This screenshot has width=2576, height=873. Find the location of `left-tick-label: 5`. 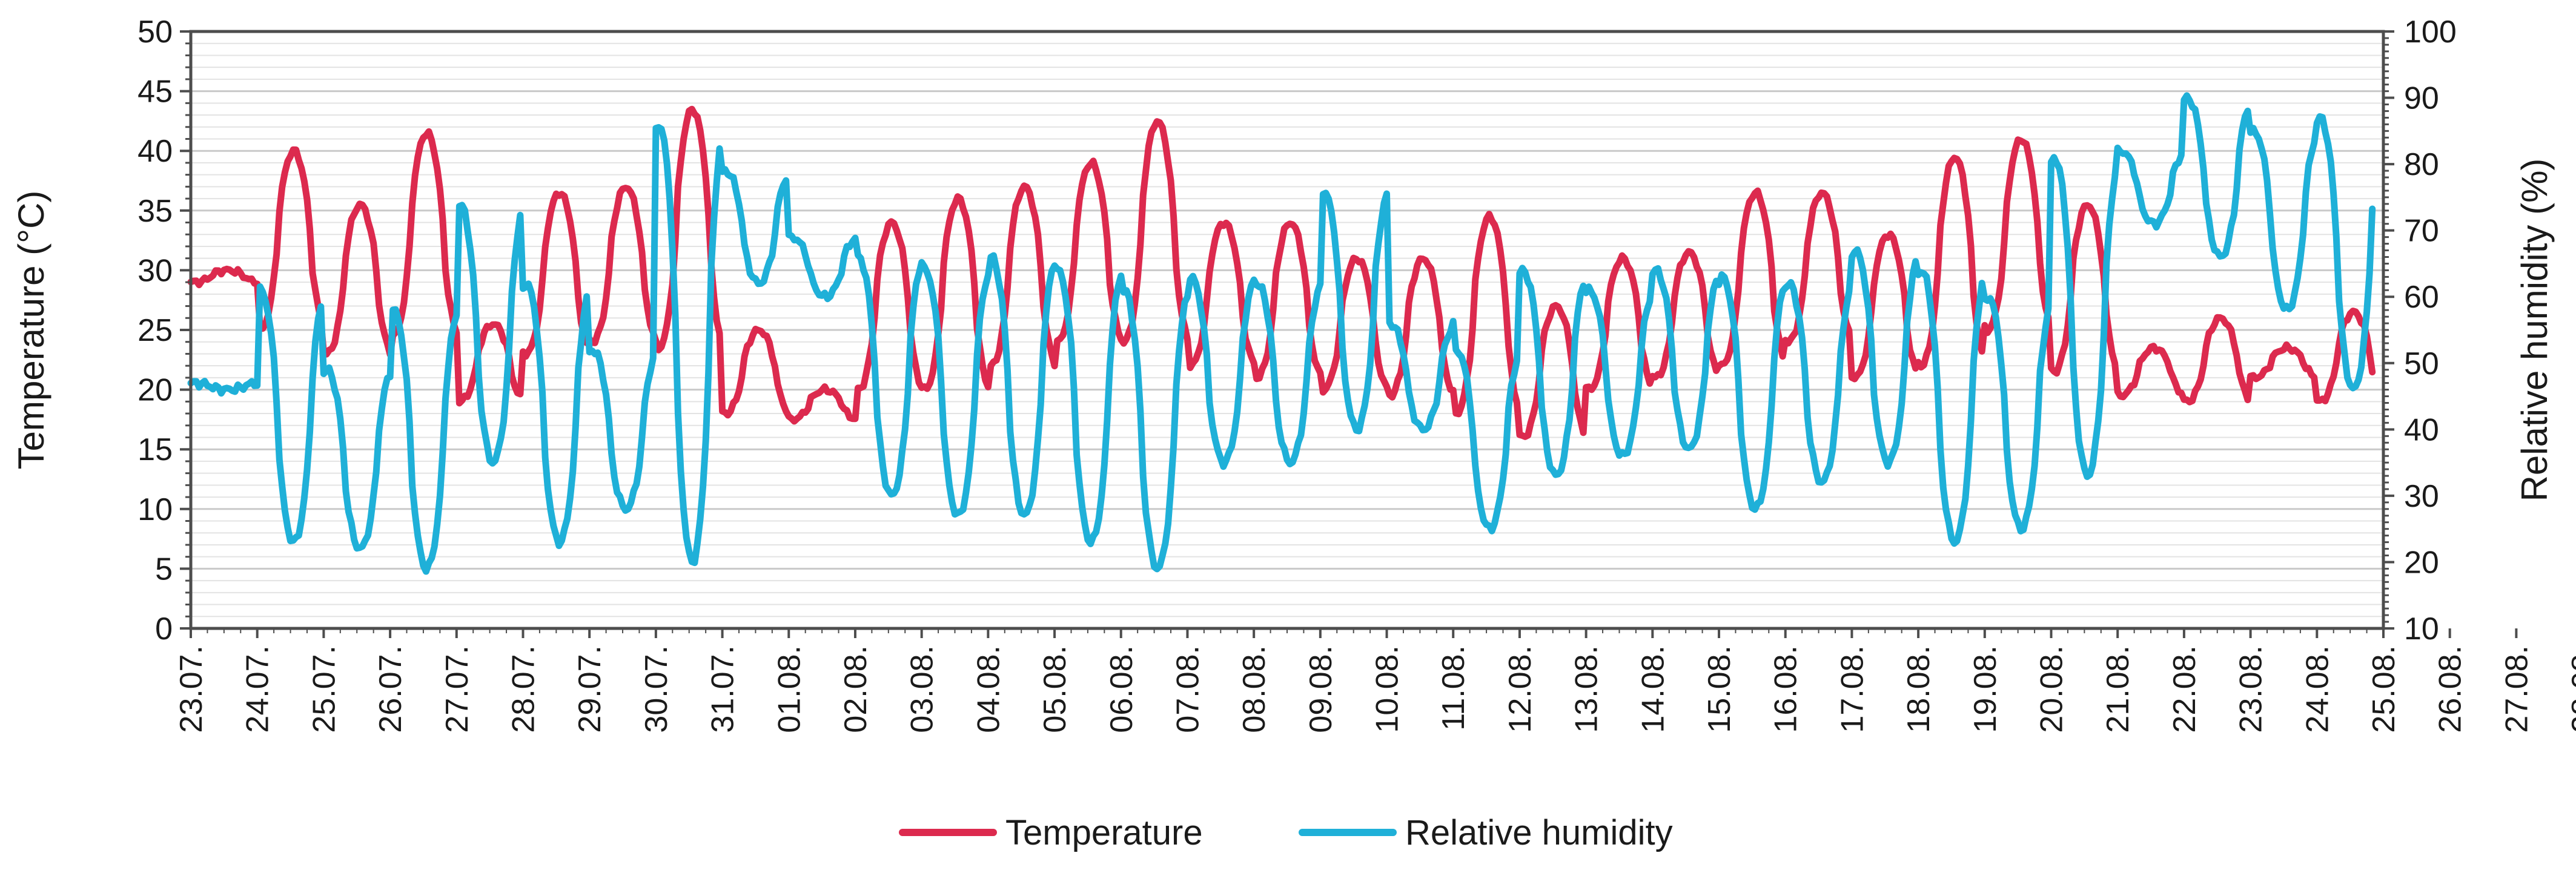

left-tick-label: 5 is located at coordinates (164, 569).